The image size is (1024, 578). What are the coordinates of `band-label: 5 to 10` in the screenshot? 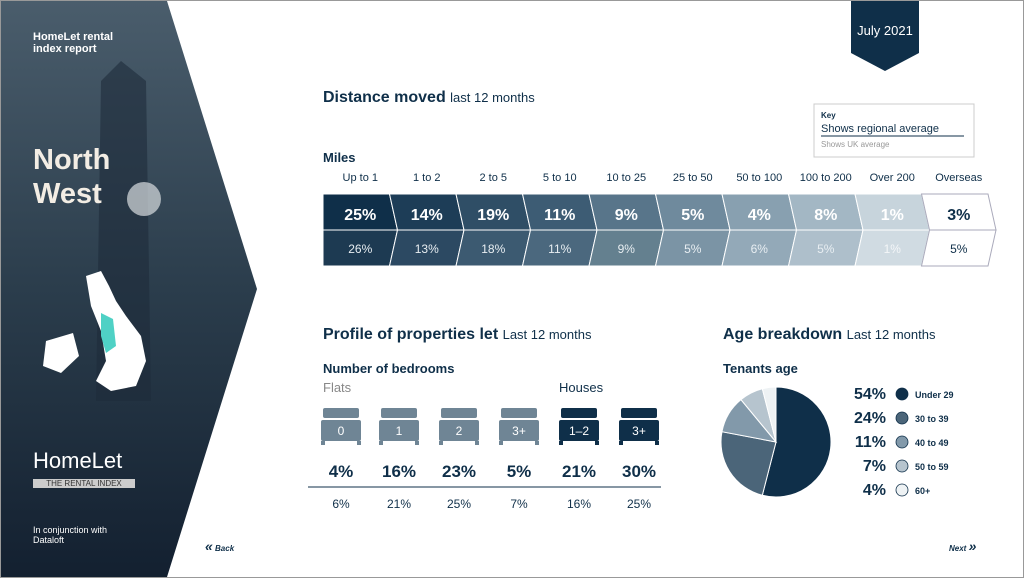 It's located at (560, 178).